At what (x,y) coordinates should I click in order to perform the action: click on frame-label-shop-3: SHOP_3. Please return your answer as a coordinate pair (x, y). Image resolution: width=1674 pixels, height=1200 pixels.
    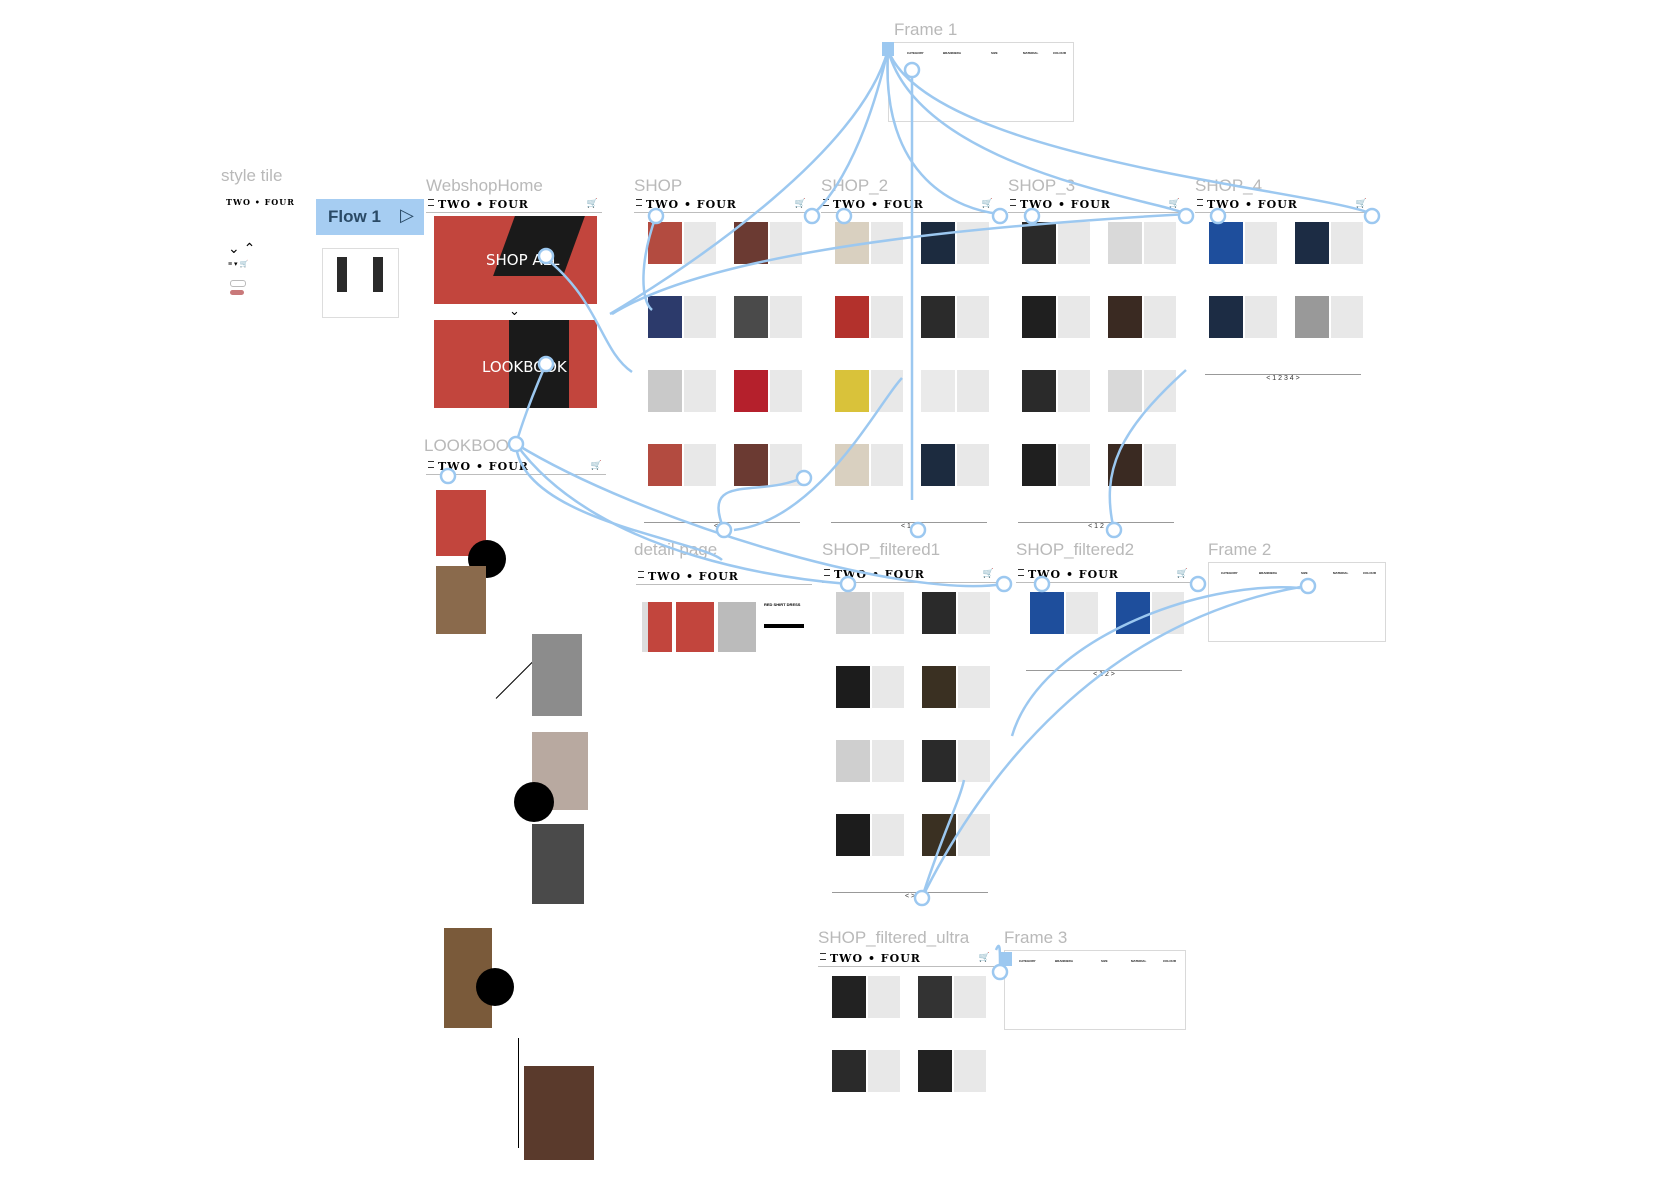
    Looking at the image, I should click on (1042, 185).